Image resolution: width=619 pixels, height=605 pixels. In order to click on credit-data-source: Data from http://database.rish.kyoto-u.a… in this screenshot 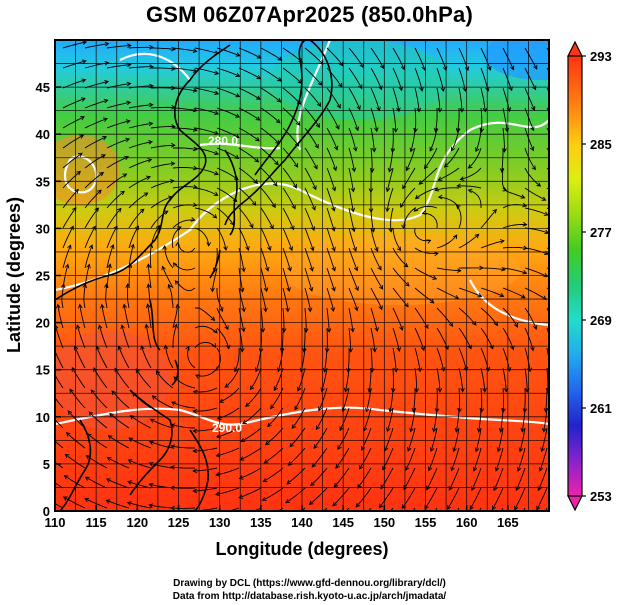, I will do `click(309, 596)`.